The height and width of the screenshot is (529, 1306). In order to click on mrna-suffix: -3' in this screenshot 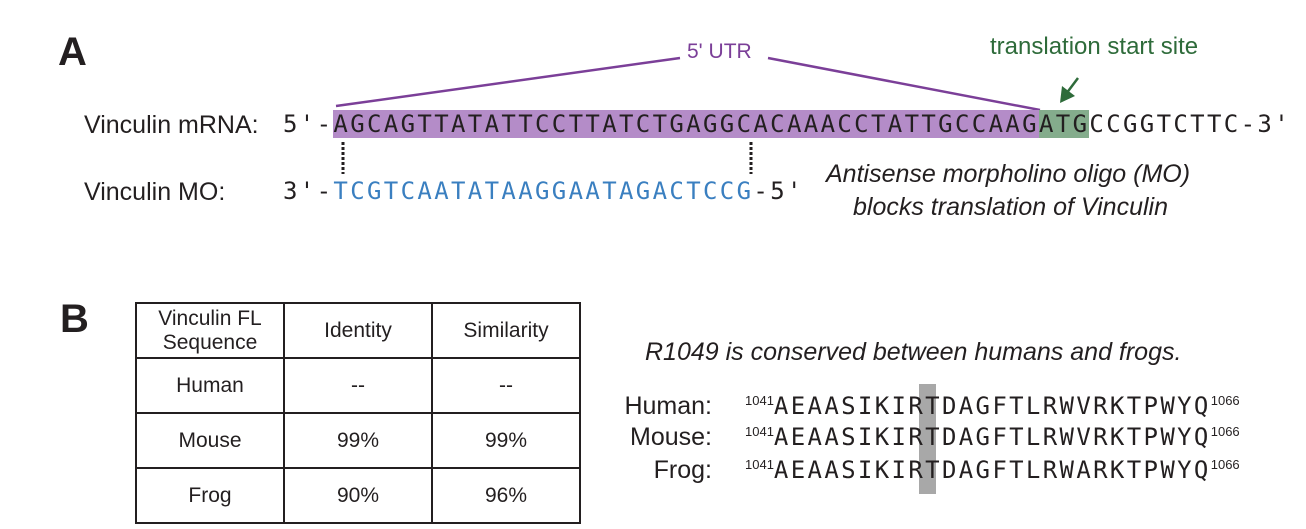, I will do `click(1265, 124)`.